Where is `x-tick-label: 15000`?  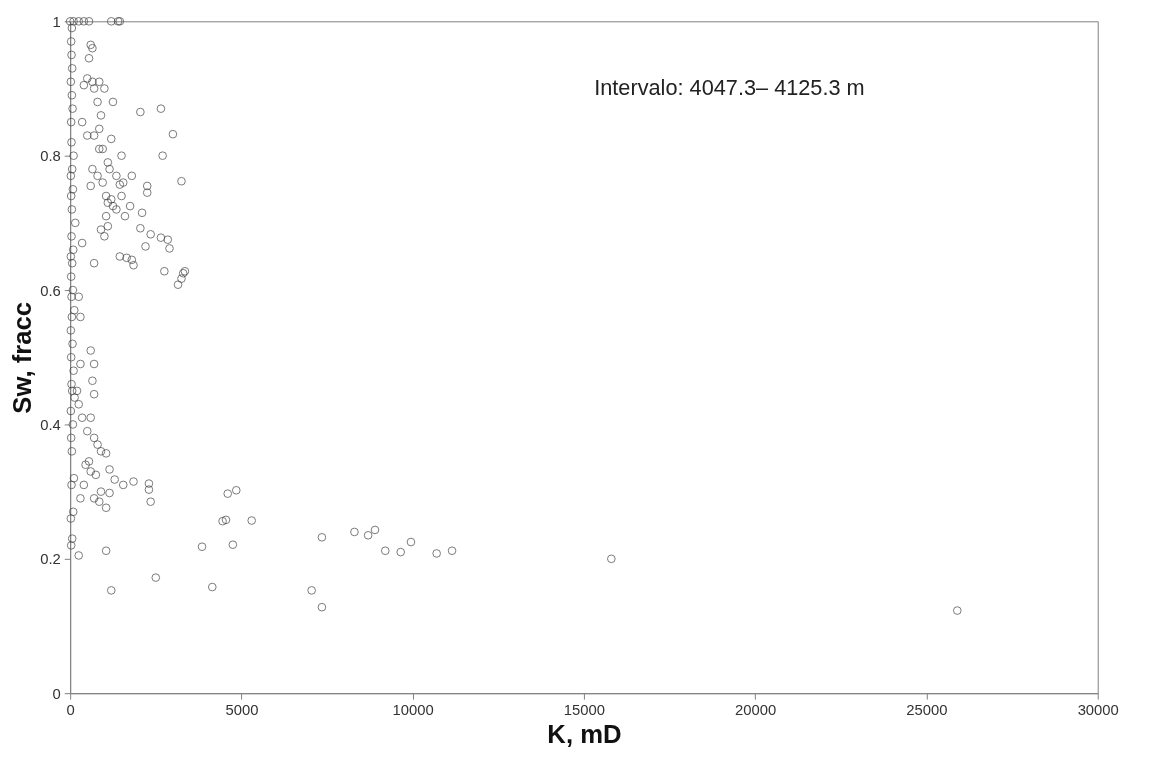 x-tick-label: 15000 is located at coordinates (584, 710).